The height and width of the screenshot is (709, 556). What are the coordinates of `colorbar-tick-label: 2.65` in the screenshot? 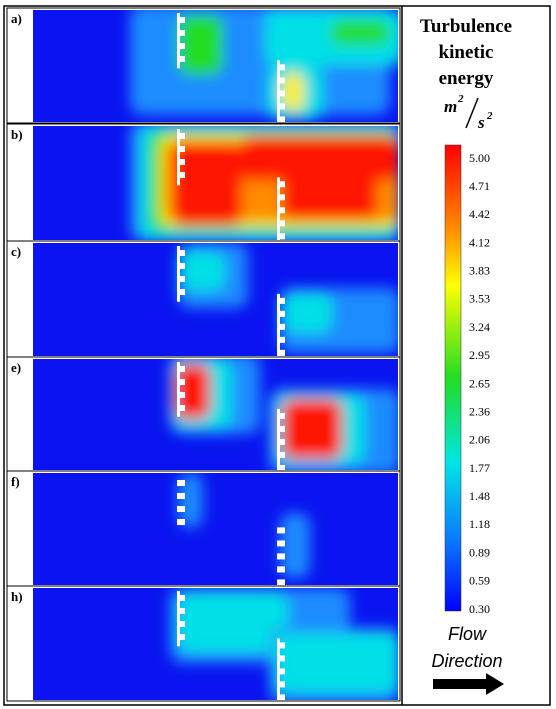 It's located at (479, 383).